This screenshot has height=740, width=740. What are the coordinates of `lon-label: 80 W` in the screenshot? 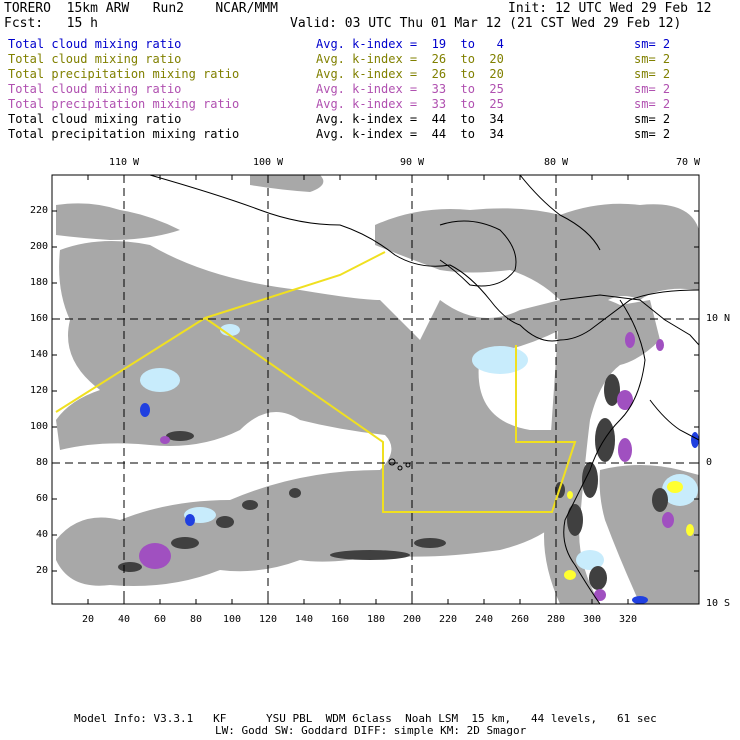 It's located at (556, 162).